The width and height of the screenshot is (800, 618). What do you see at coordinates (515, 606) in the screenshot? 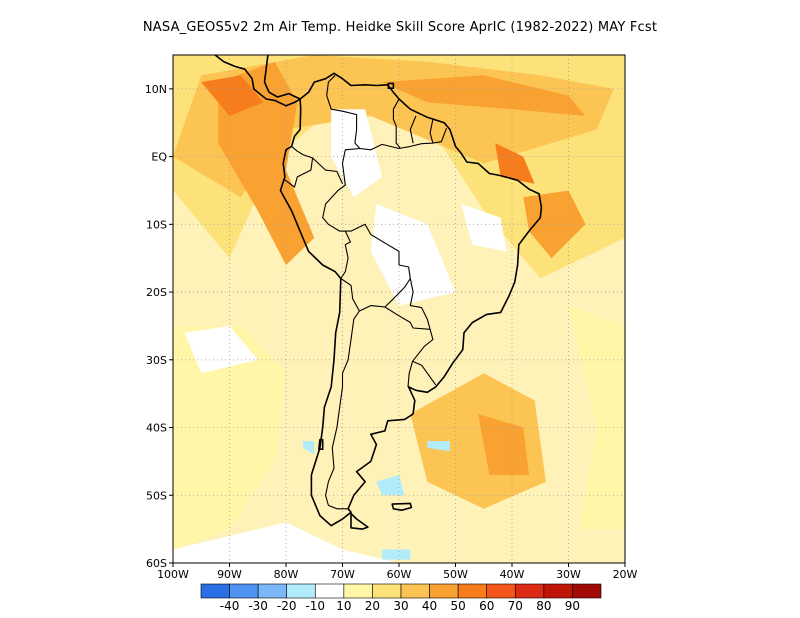
I see `colorbar-label: 70` at bounding box center [515, 606].